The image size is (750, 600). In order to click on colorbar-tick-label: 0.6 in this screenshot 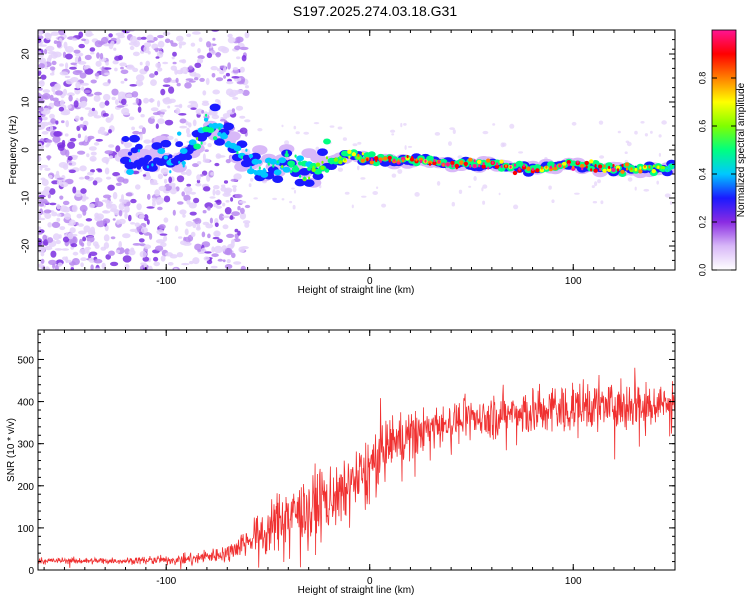, I will do `click(702, 126)`.